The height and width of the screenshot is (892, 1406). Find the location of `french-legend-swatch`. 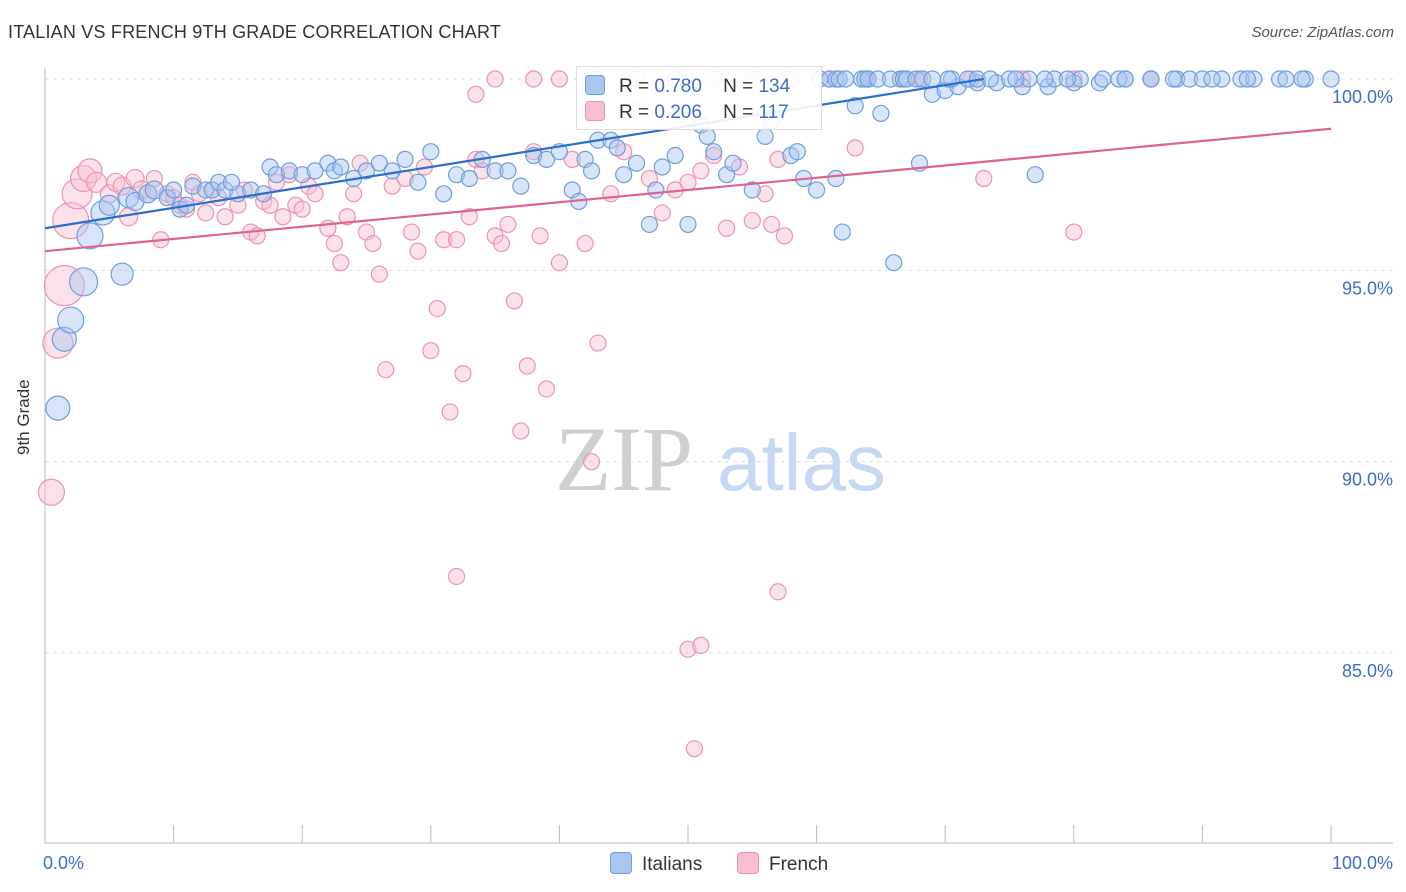

french-legend-swatch is located at coordinates (748, 863).